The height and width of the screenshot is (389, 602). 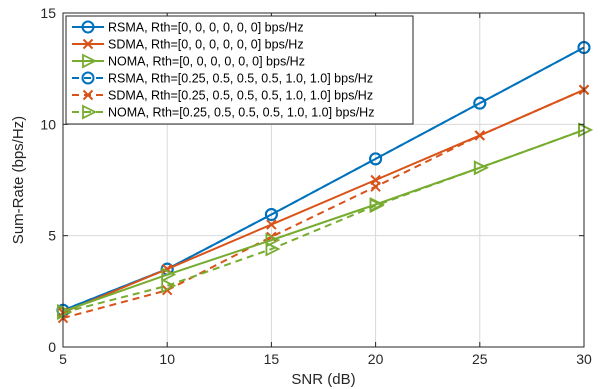 I want to click on x-tick-label: 5, so click(x=63, y=359).